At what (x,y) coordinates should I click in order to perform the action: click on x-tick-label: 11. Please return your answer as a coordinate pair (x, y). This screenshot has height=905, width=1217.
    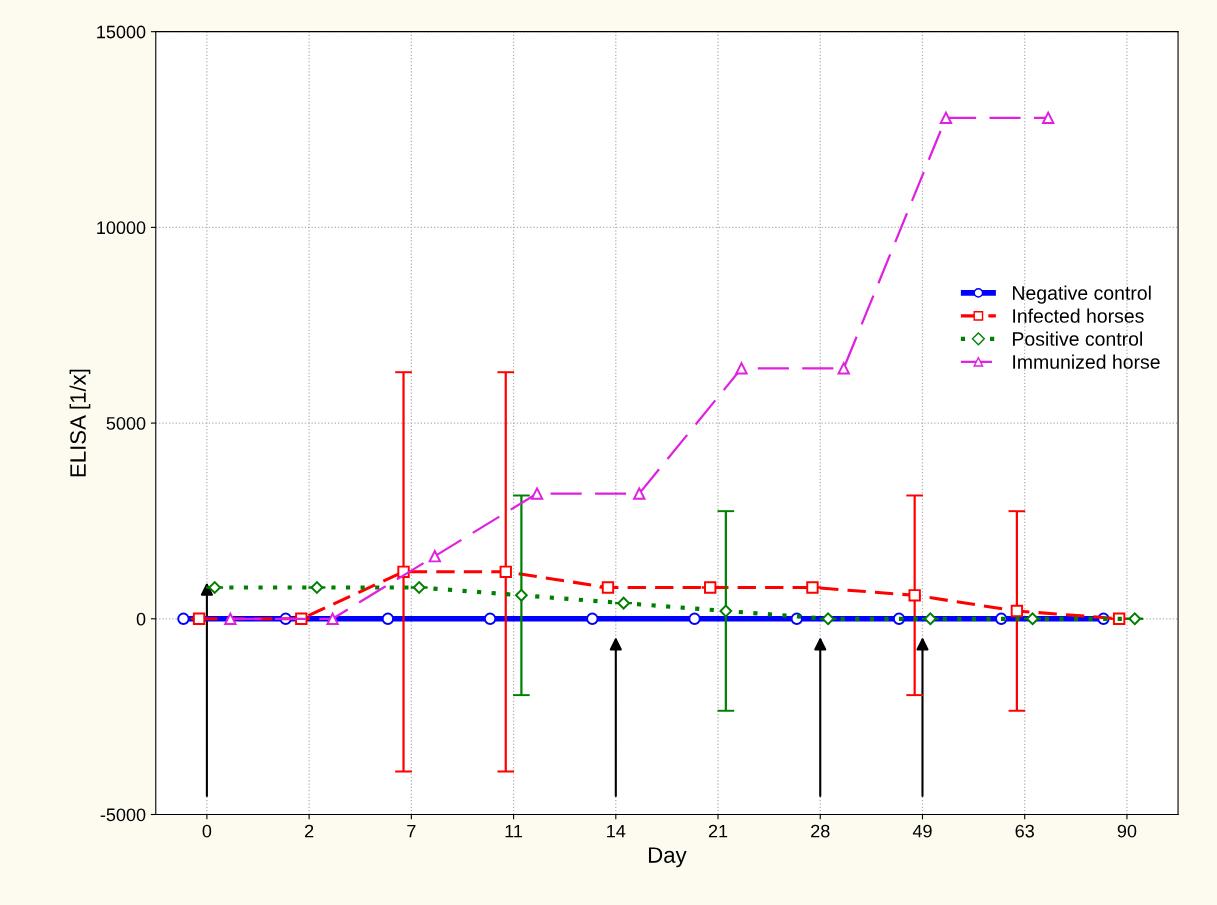
    Looking at the image, I should click on (514, 831).